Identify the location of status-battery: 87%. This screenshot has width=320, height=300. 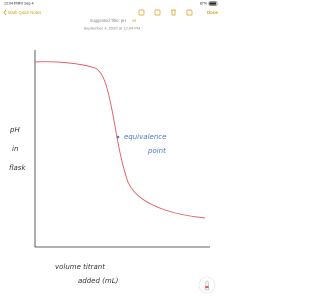
(204, 3).